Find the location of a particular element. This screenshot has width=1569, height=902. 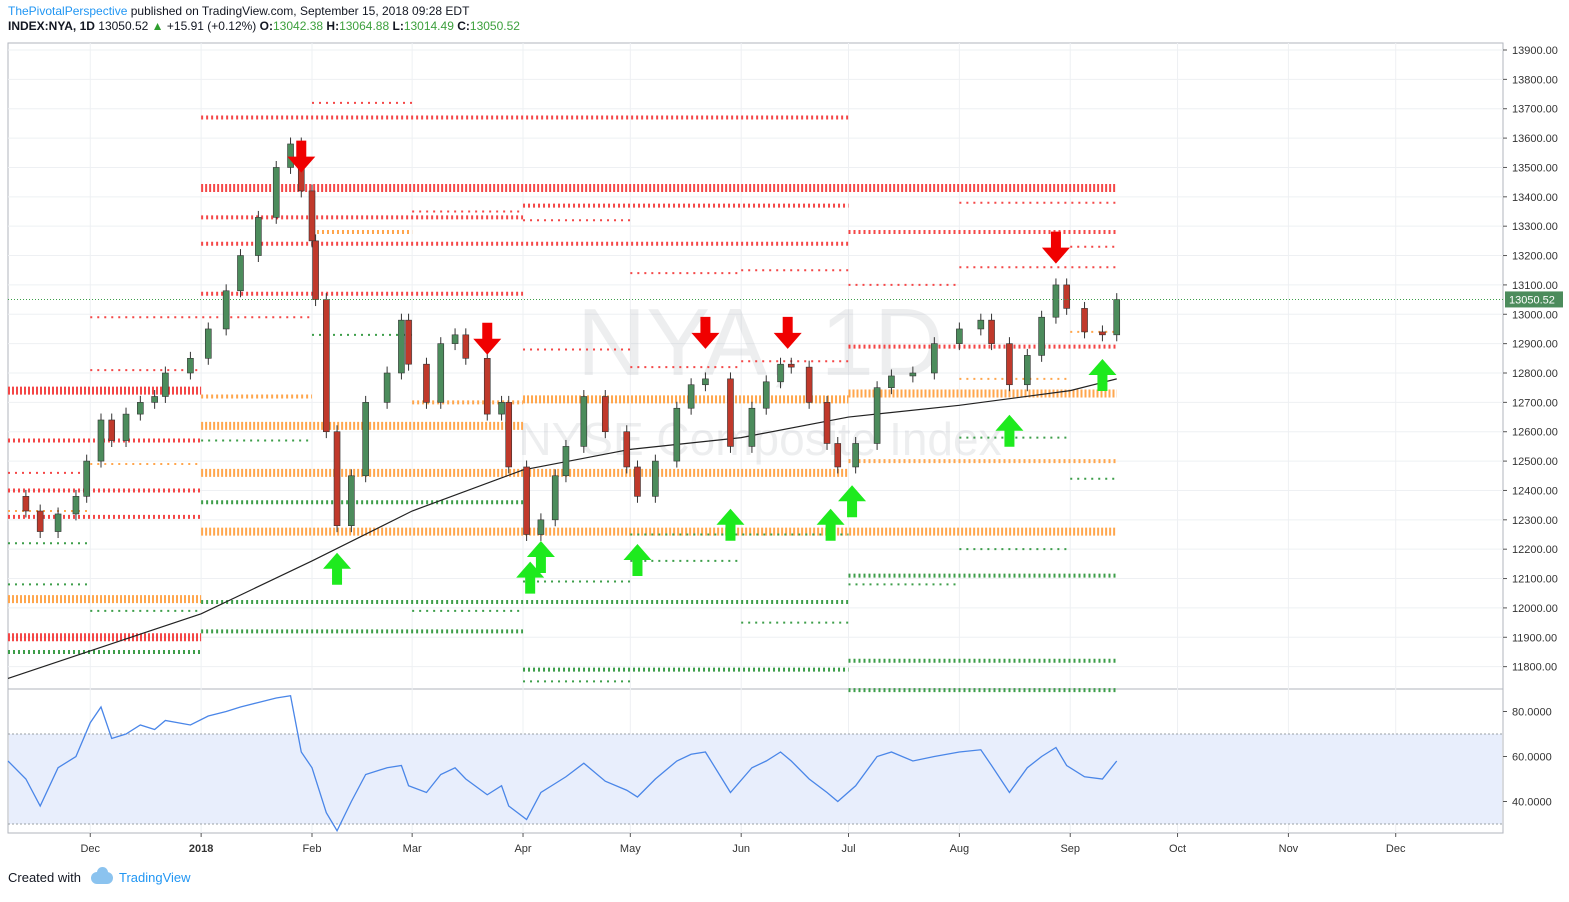

y-tick-label: 12000.00 is located at coordinates (1535, 609).